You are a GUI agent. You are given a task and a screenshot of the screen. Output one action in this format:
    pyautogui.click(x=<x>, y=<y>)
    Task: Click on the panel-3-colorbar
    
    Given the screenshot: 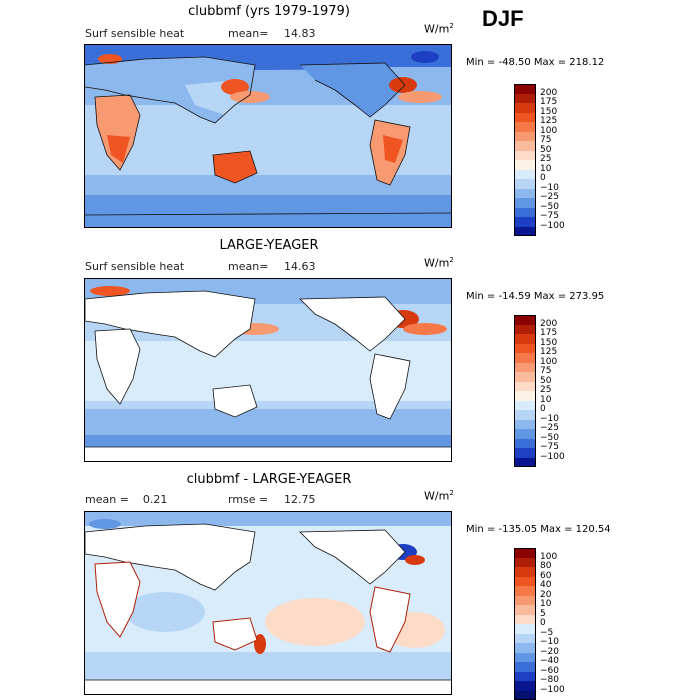 What is the action you would take?
    pyautogui.click(x=525, y=624)
    